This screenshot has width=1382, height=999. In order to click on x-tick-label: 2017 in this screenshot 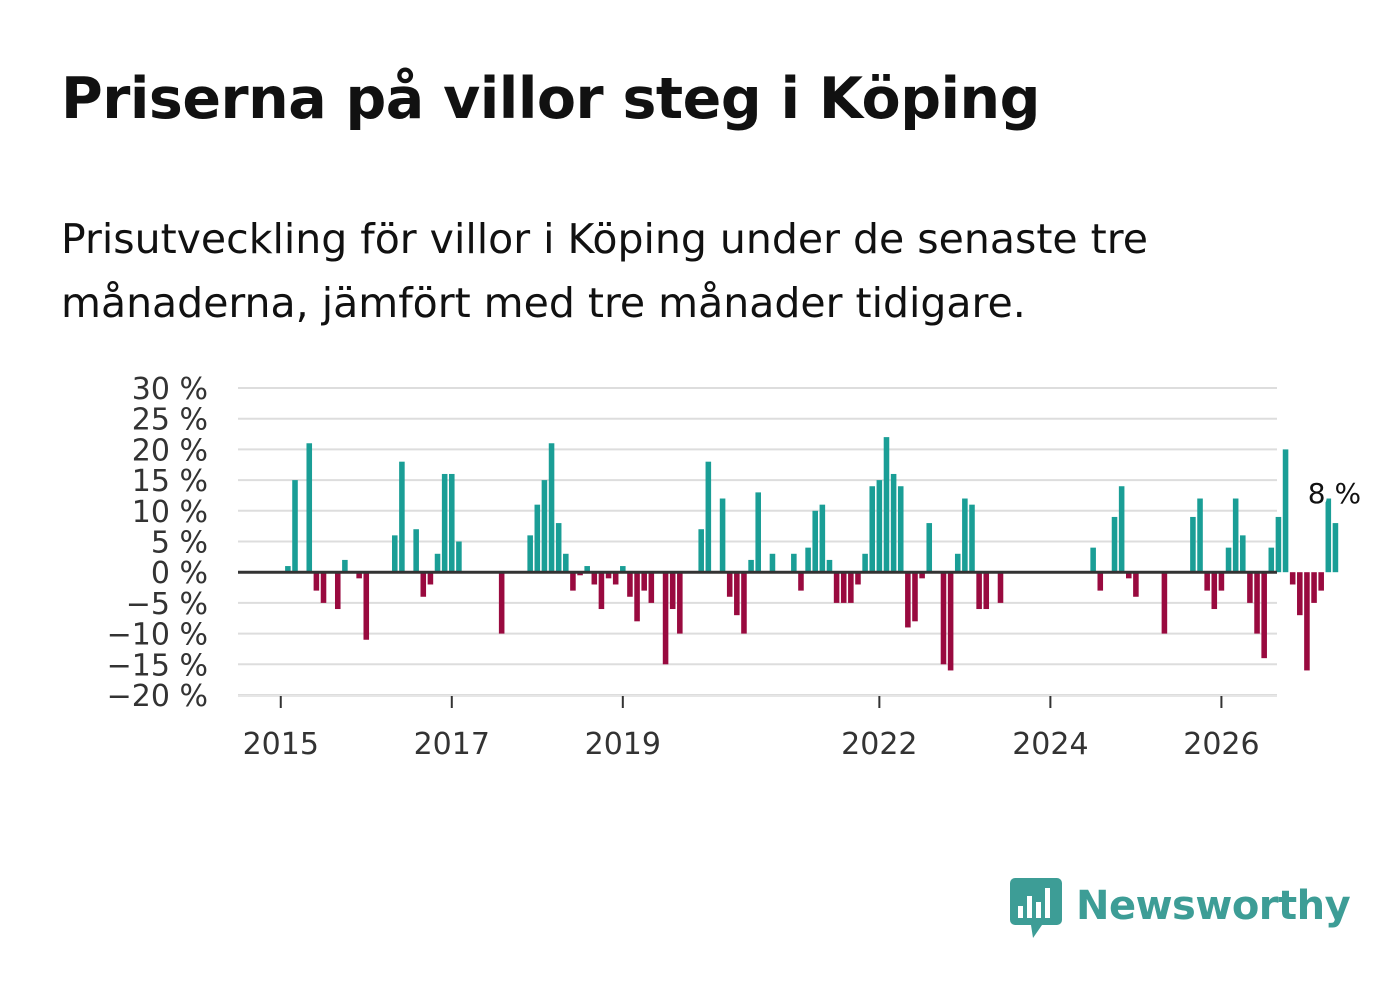, I will do `click(452, 744)`.